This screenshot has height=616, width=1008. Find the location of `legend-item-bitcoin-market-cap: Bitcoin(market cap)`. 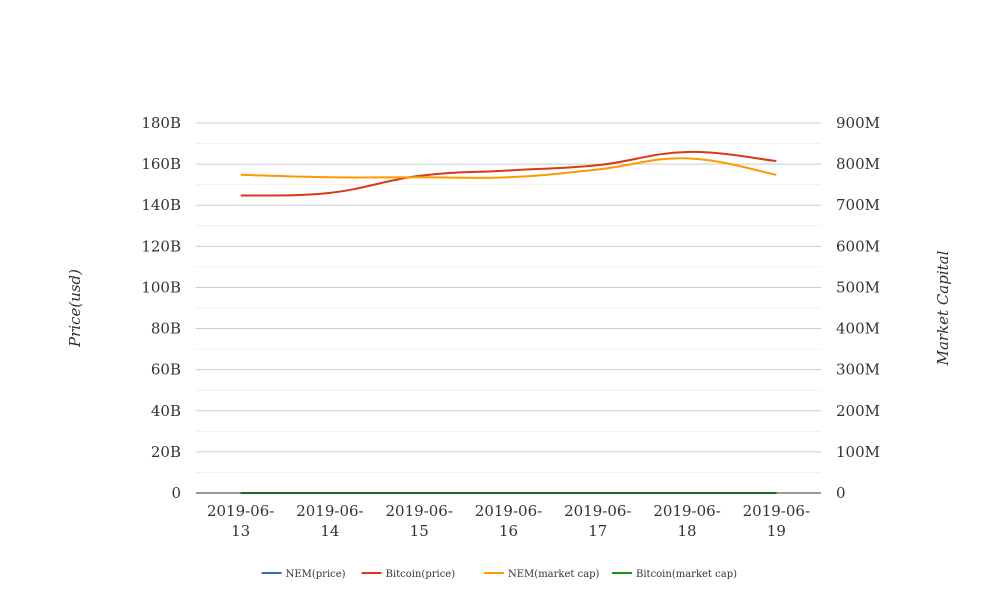

legend-item-bitcoin-market-cap: Bitcoin(market cap) is located at coordinates (674, 574).